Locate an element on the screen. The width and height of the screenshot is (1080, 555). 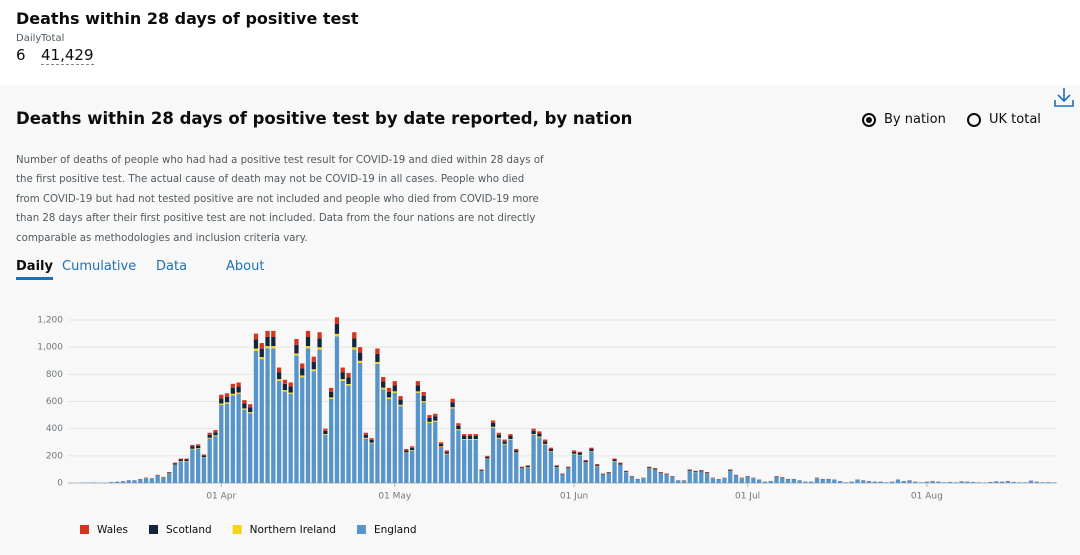
y-tick-label: 800 is located at coordinates (54, 375).